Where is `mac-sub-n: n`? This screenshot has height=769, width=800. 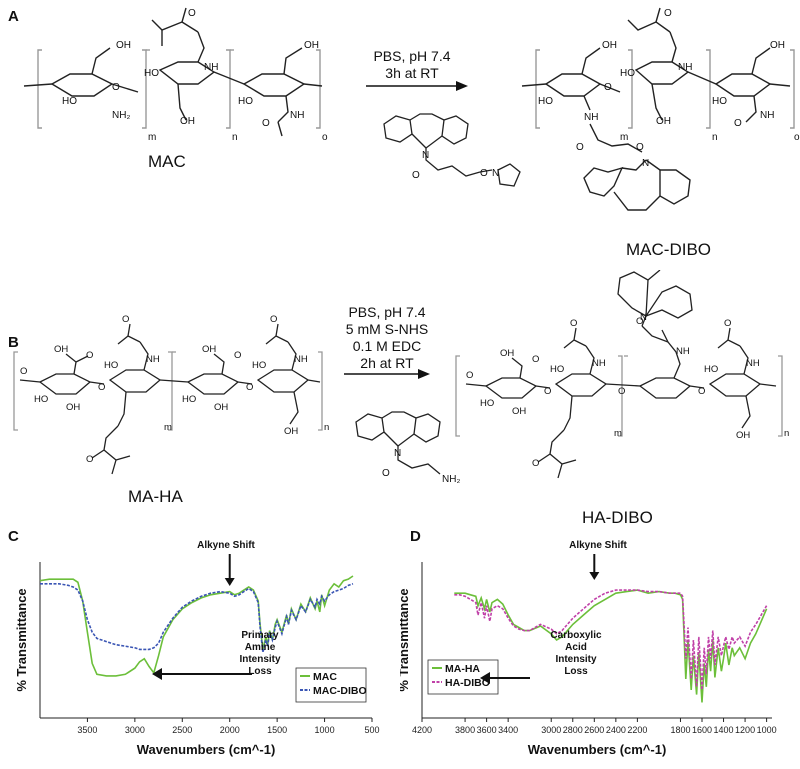
mac-sub-n: n is located at coordinates (235, 137).